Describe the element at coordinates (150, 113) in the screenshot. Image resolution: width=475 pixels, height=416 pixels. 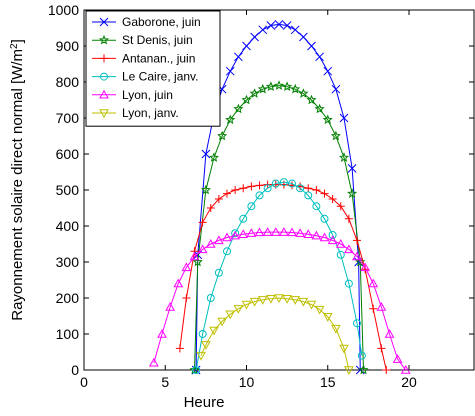
I see `legend-label: Lyon, janv.` at that location.